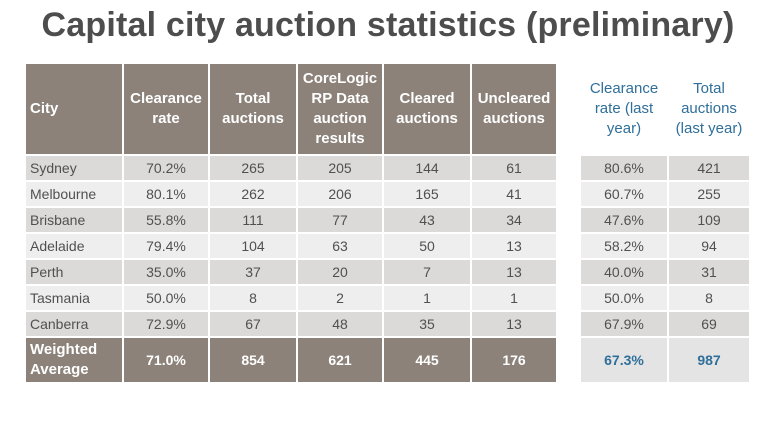  Describe the element at coordinates (514, 220) in the screenshot. I see `uncleared-auctions-cell: 34` at that location.